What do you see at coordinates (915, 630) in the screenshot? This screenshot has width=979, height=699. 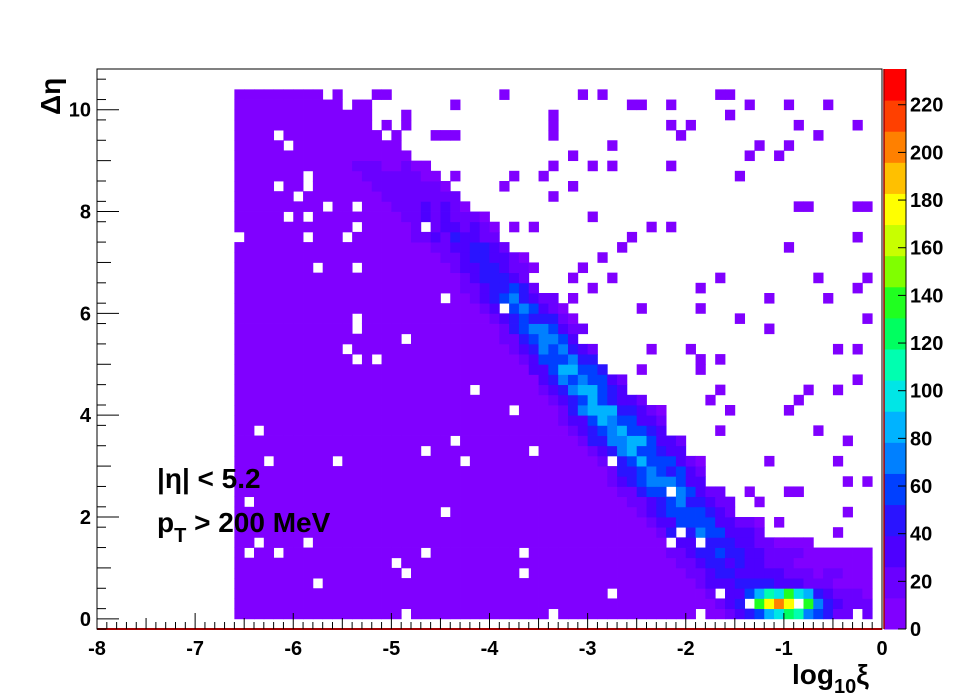 I see `palette-tick-label: 0` at bounding box center [915, 630].